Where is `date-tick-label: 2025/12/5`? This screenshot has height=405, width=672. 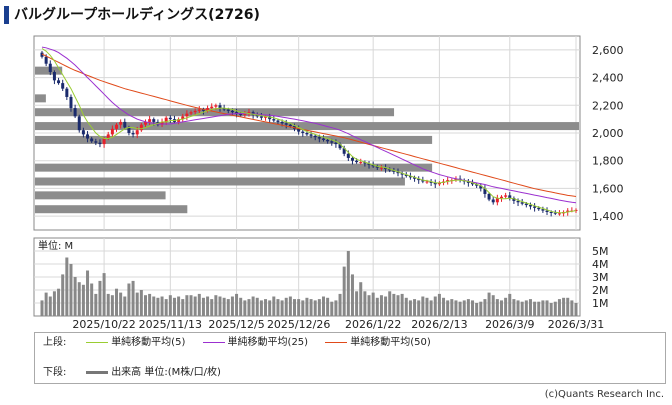 date-tick-label: 2025/12/5 is located at coordinates (236, 324).